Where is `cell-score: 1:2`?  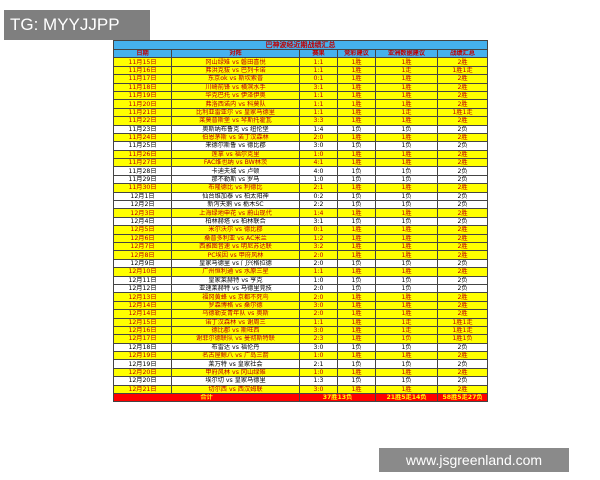
cell-score: 1:2 is located at coordinates (318, 238).